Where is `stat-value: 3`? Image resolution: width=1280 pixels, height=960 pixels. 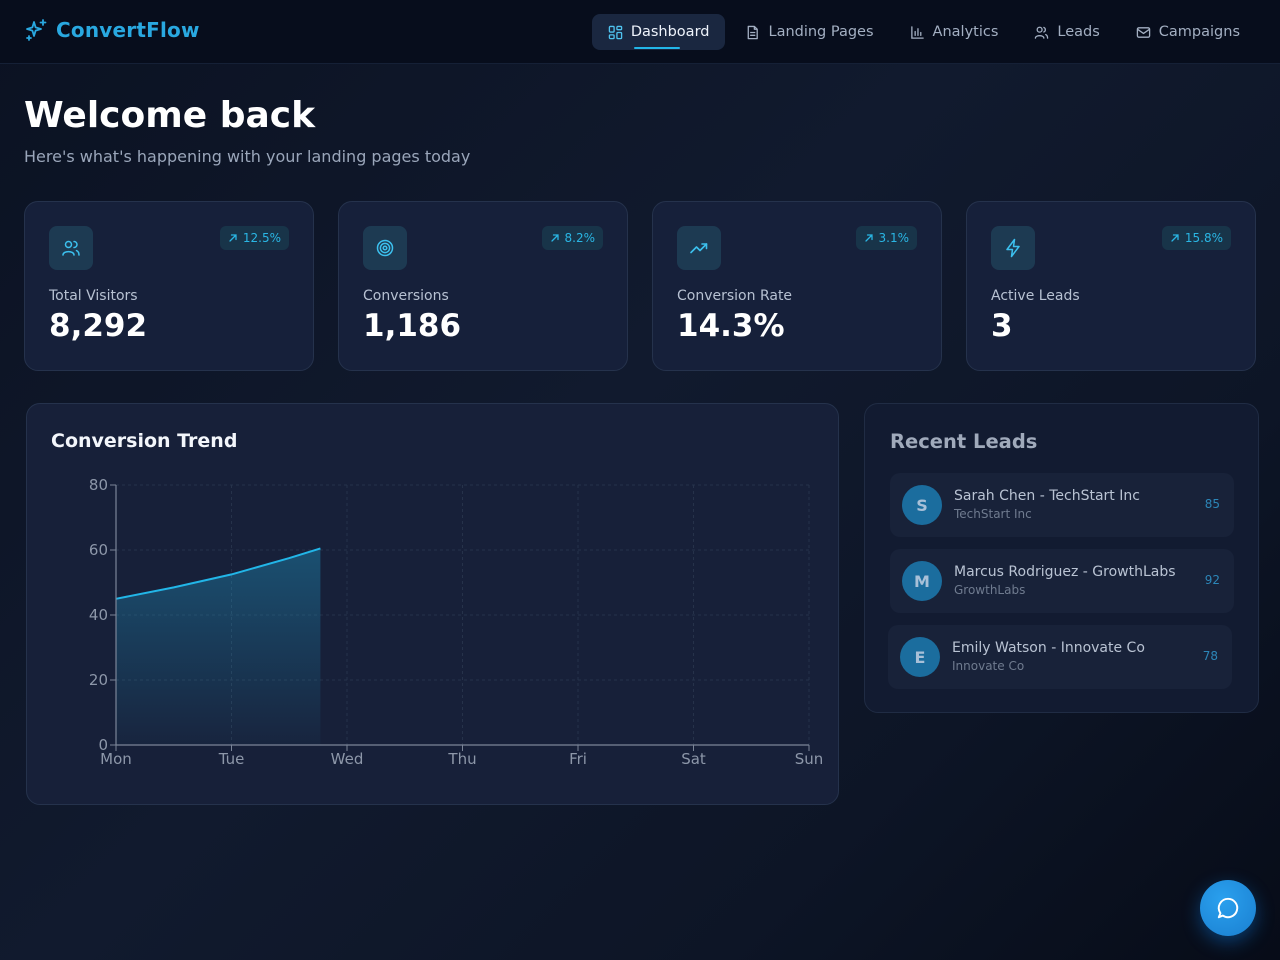 stat-value: 3 is located at coordinates (1002, 326).